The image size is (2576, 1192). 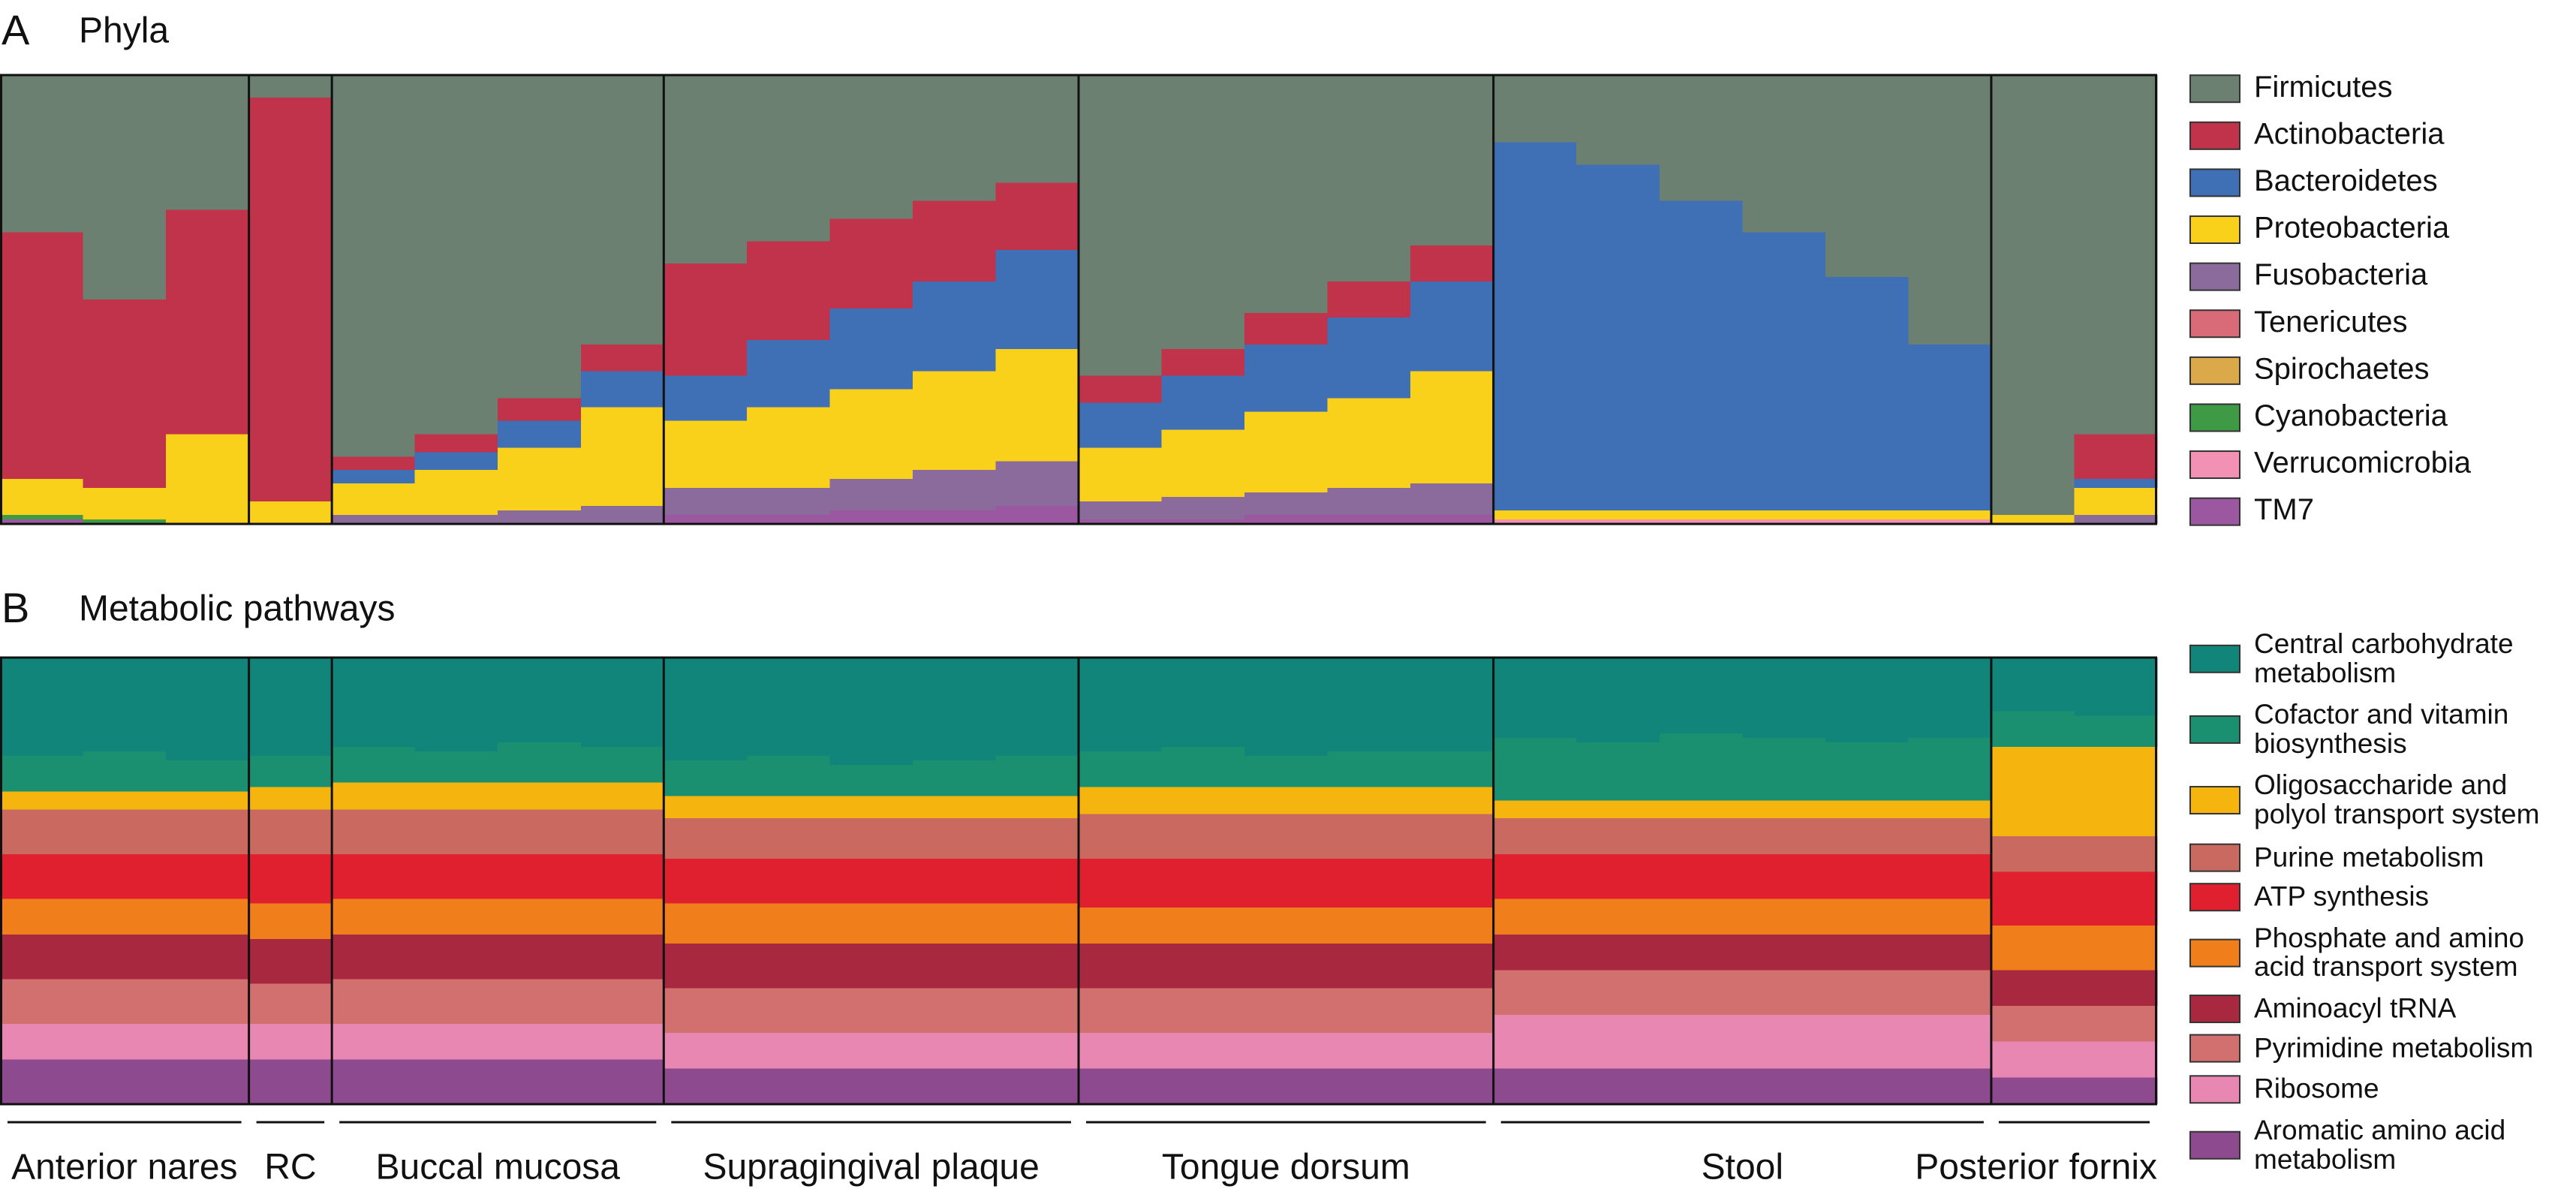 I want to click on legend-label: Verrucomicrobia, so click(x=2363, y=463).